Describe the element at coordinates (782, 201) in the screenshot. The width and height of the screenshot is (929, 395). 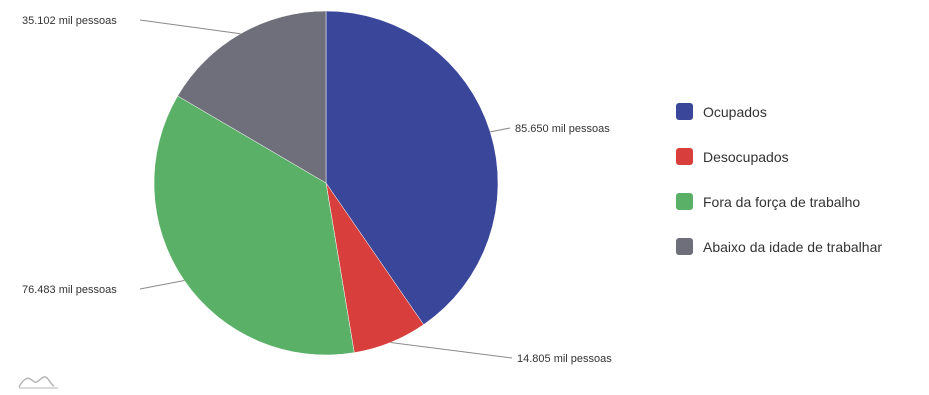
I see `legend-label-fora-da-forca: Fora da força de trabalho` at that location.